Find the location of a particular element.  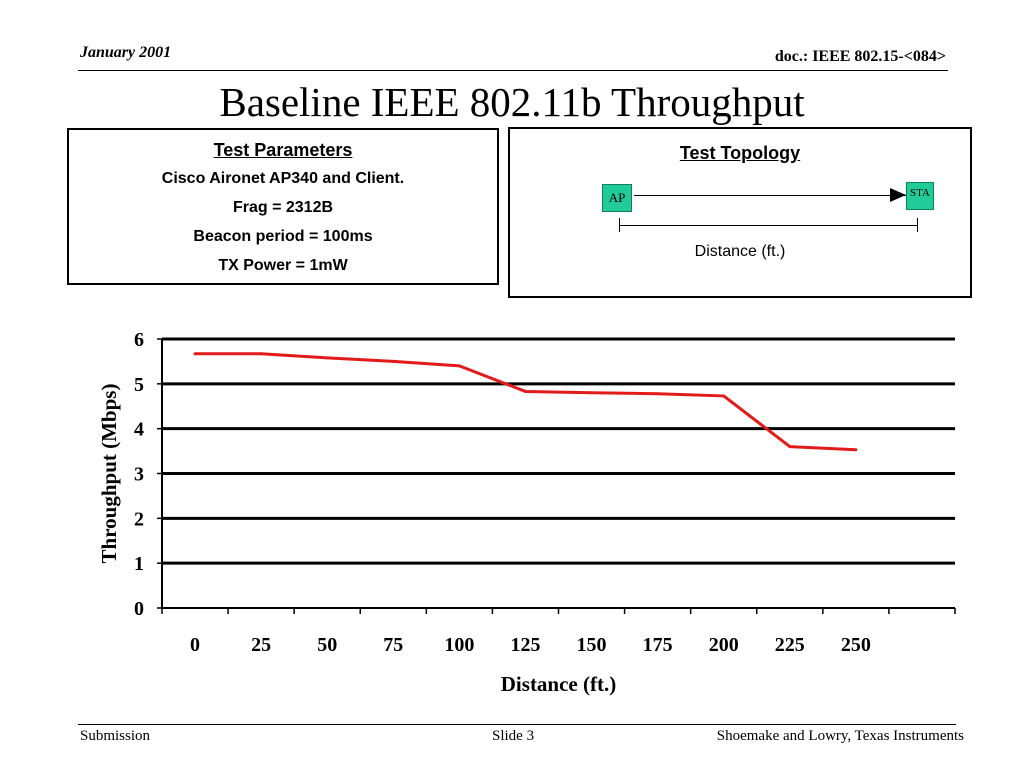

y-tick-label: 4 is located at coordinates (139, 430).